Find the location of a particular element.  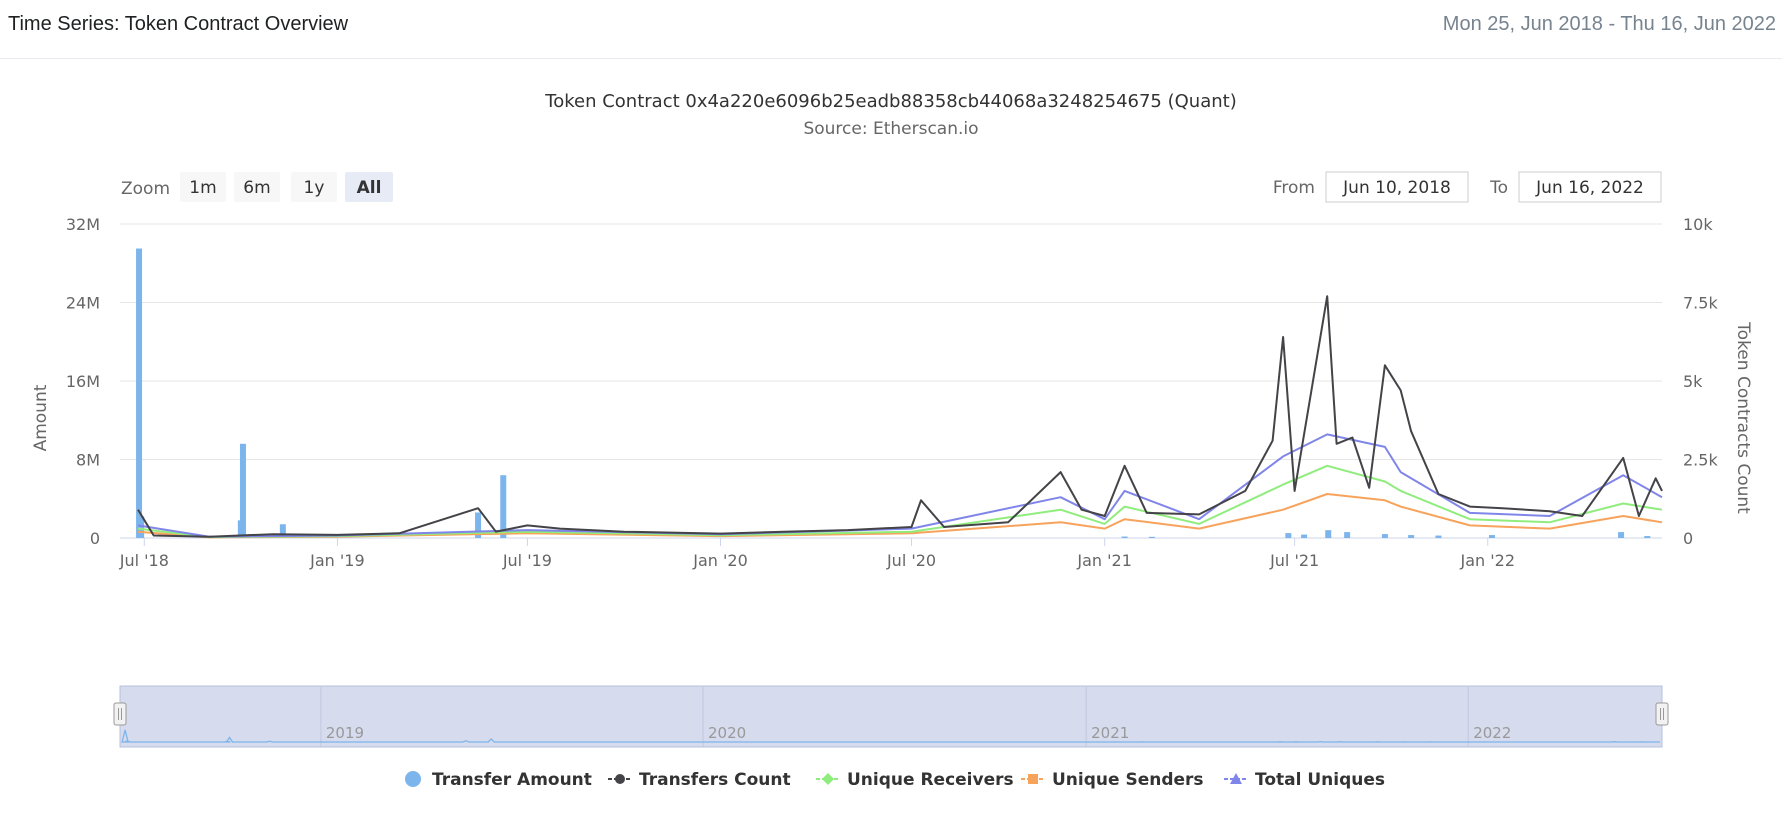

to-date-value: Jun 16, 2022 is located at coordinates (1589, 188).